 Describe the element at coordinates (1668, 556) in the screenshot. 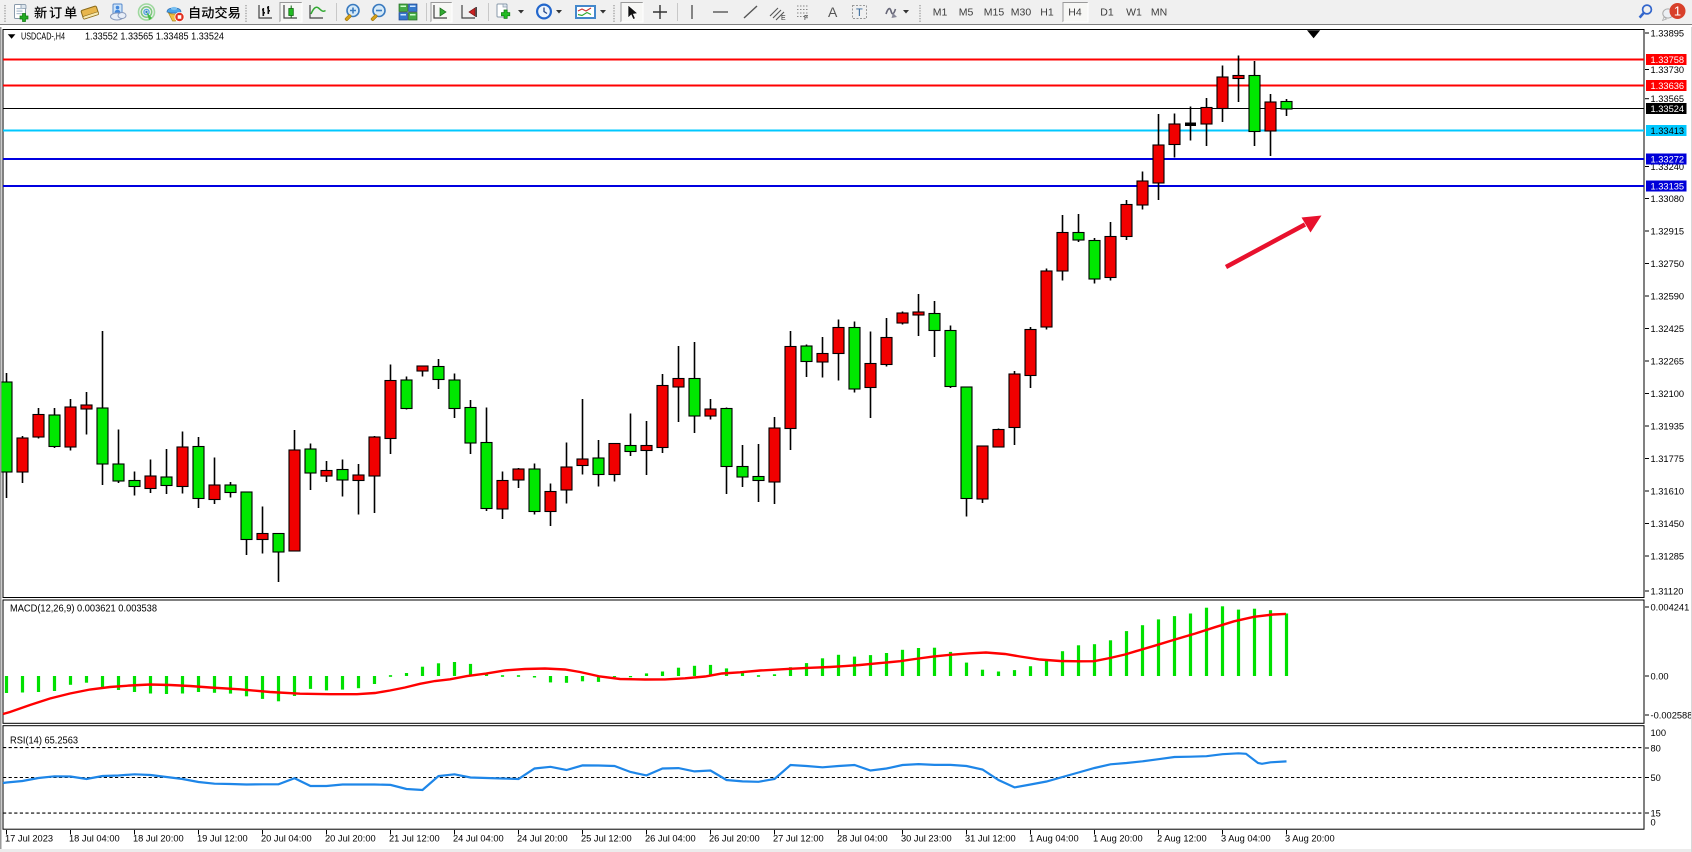

I see `svg-text: 1.31285` at that location.